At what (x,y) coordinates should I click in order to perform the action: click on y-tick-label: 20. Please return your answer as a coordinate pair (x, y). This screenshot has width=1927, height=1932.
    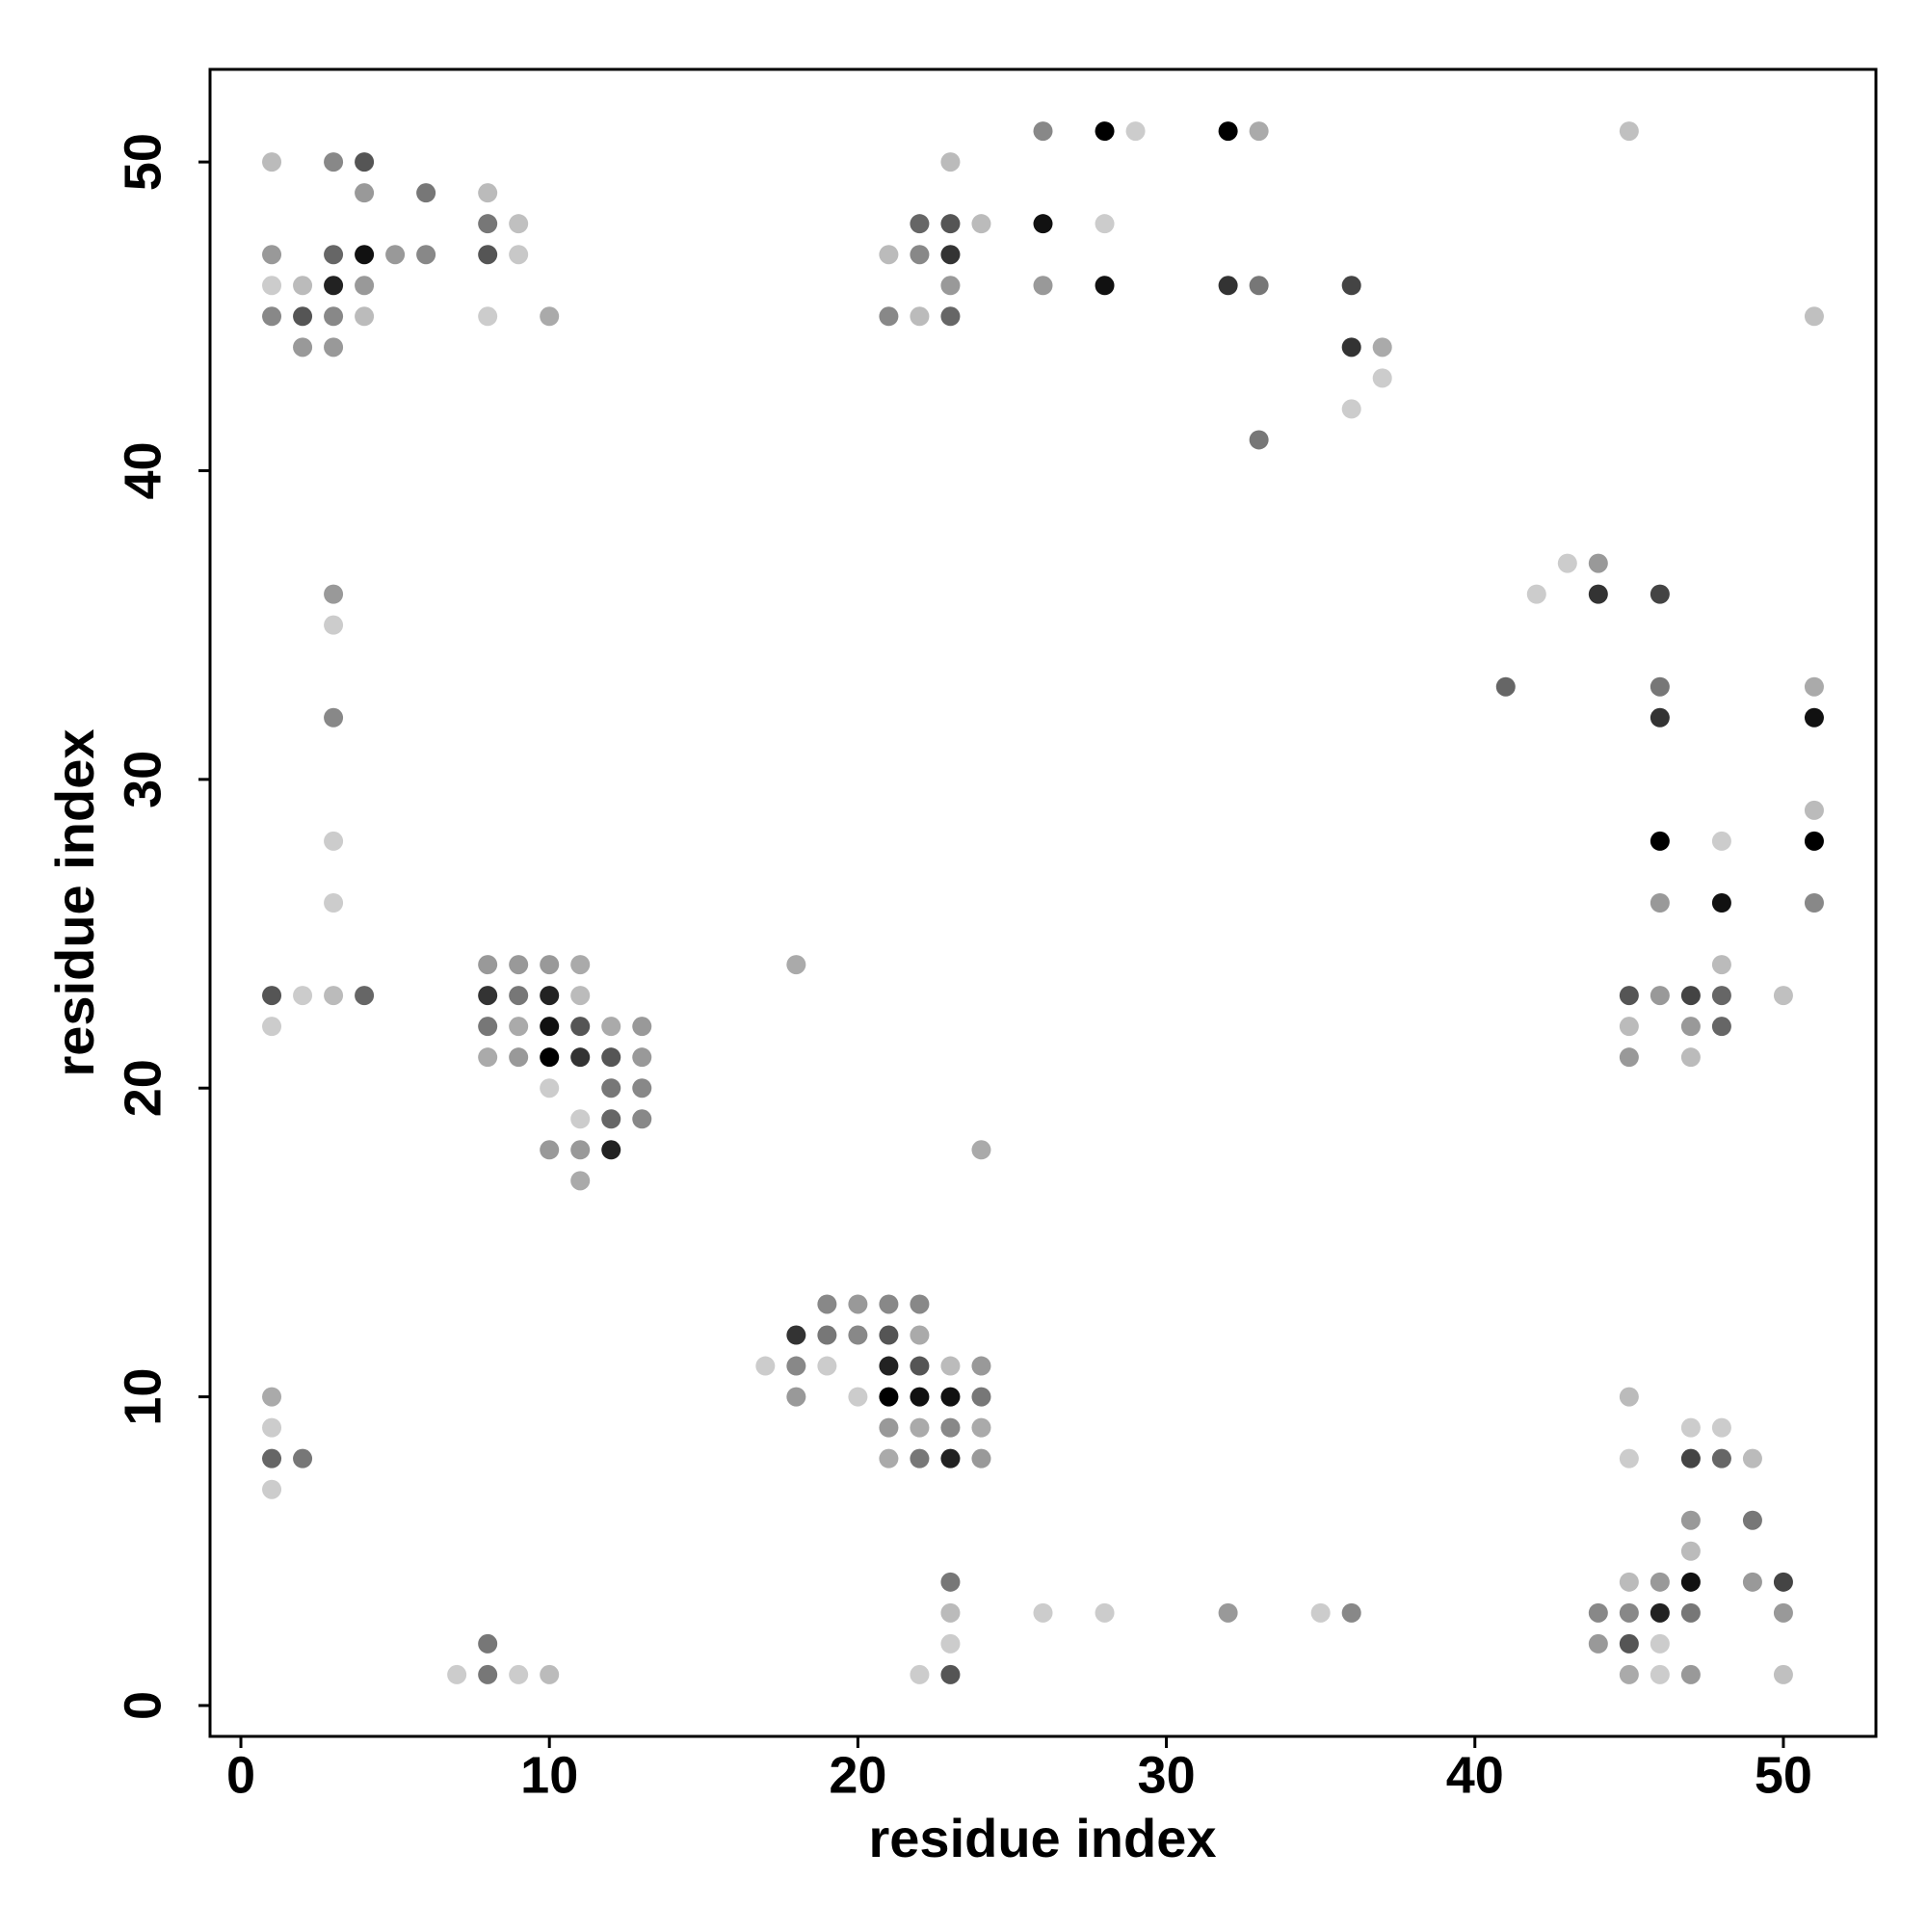
    Looking at the image, I should click on (143, 1088).